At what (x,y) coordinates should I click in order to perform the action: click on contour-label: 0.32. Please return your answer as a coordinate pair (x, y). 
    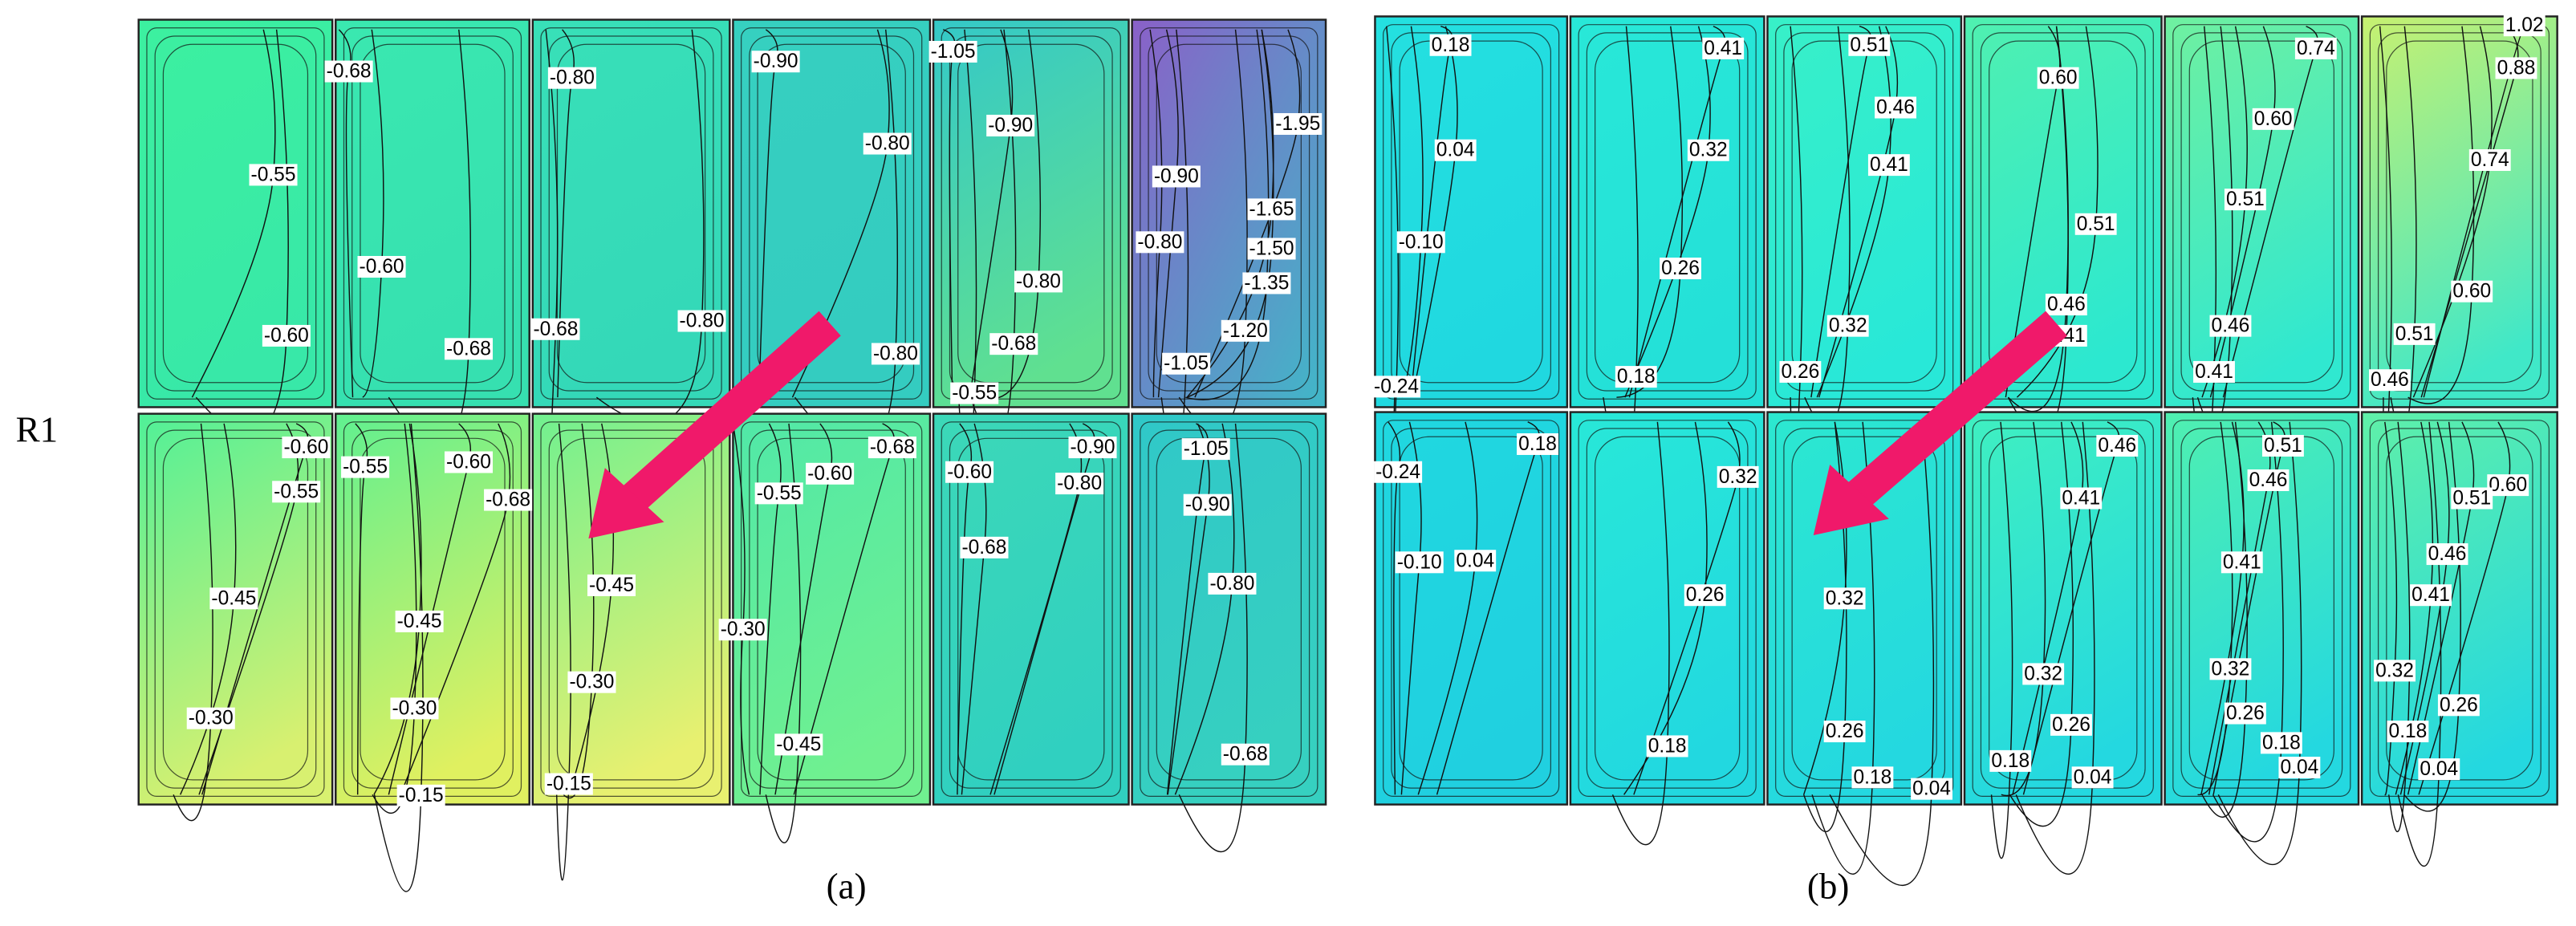
    Looking at the image, I should click on (2231, 669).